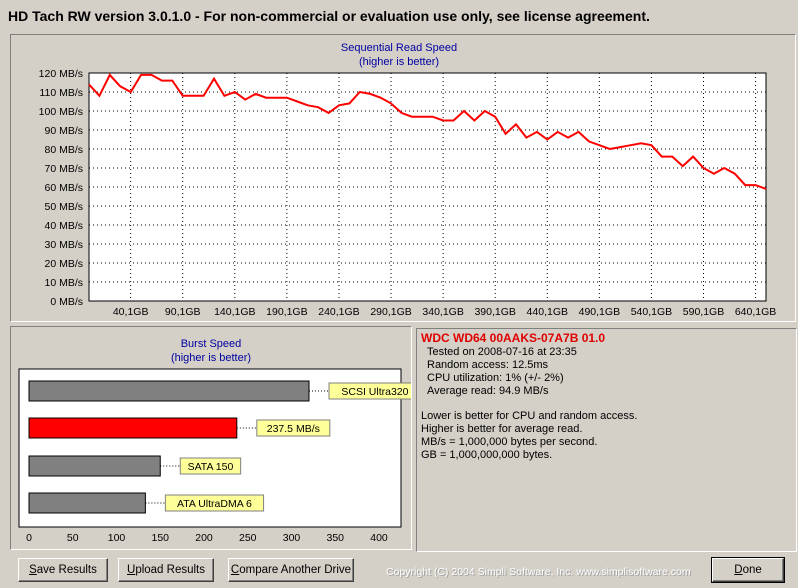 This screenshot has width=798, height=588. What do you see at coordinates (509, 442) in the screenshot?
I see `note-mbs-definition: MB/s = 1,000,000 bytes per second.` at bounding box center [509, 442].